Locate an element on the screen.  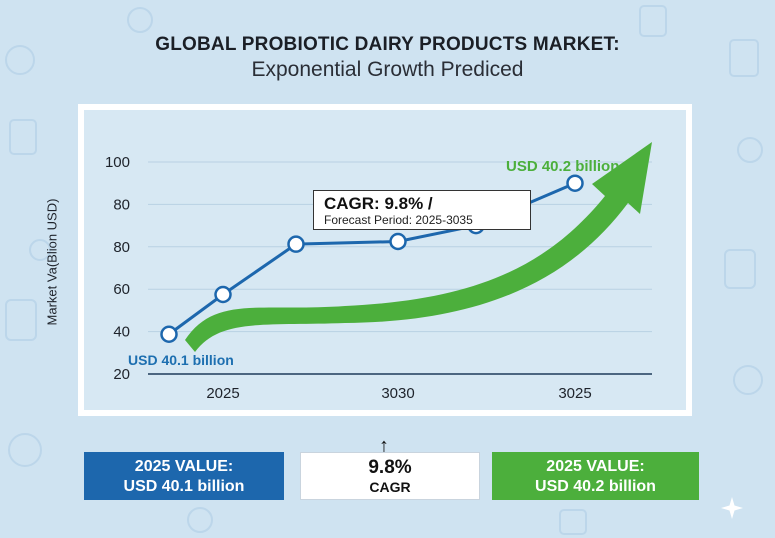
x-tick-label: 2025 is located at coordinates (222, 393).